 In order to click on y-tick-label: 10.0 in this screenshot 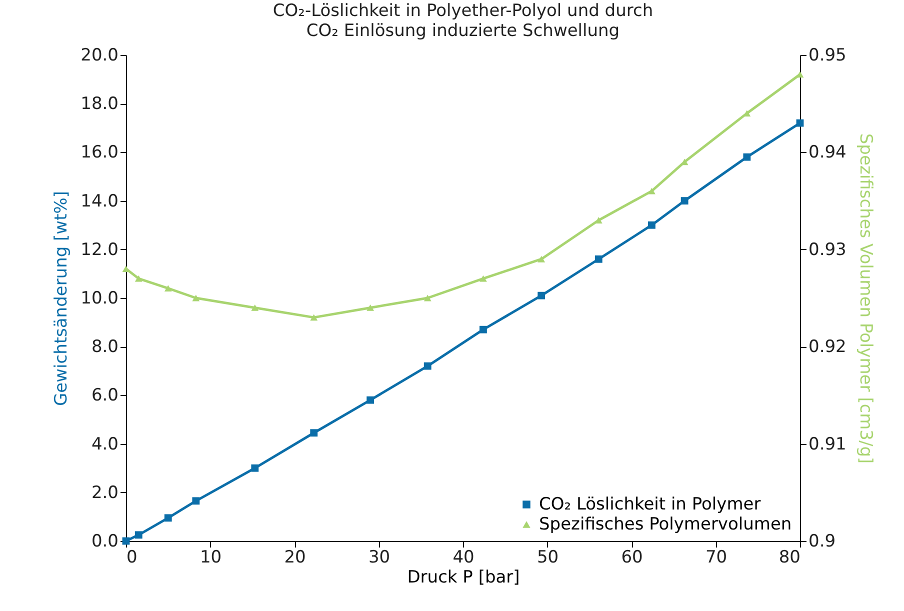, I will do `click(99, 298)`.